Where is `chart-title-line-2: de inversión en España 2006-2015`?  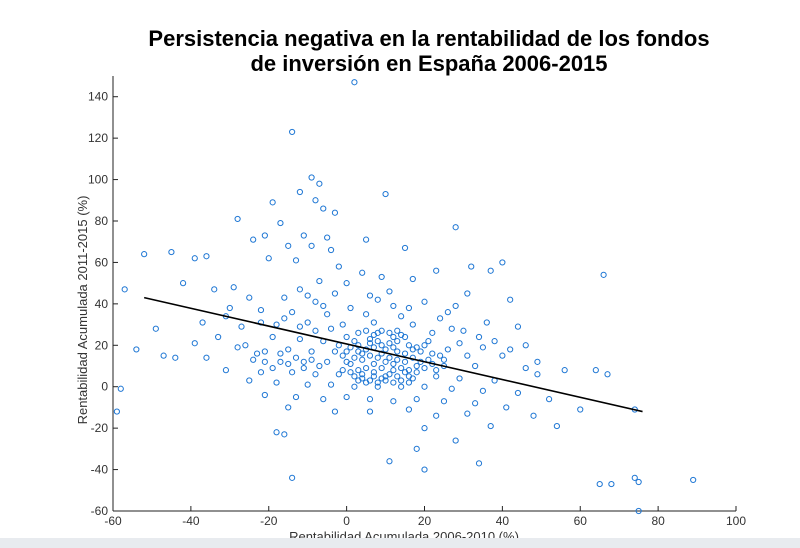 chart-title-line-2: de inversión en España 2006-2015 is located at coordinates (428, 63).